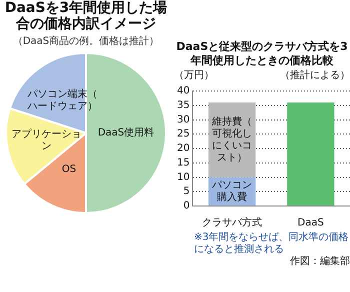 This screenshot has height=292, width=350. I want to click on y-tick-label: 40, so click(183, 91).